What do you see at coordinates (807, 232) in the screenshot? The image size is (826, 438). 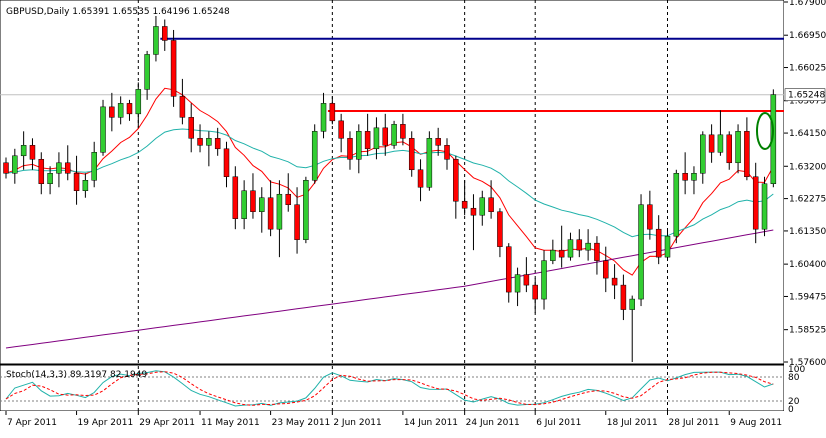 I see `price-tick-label: 1.61350` at bounding box center [807, 232].